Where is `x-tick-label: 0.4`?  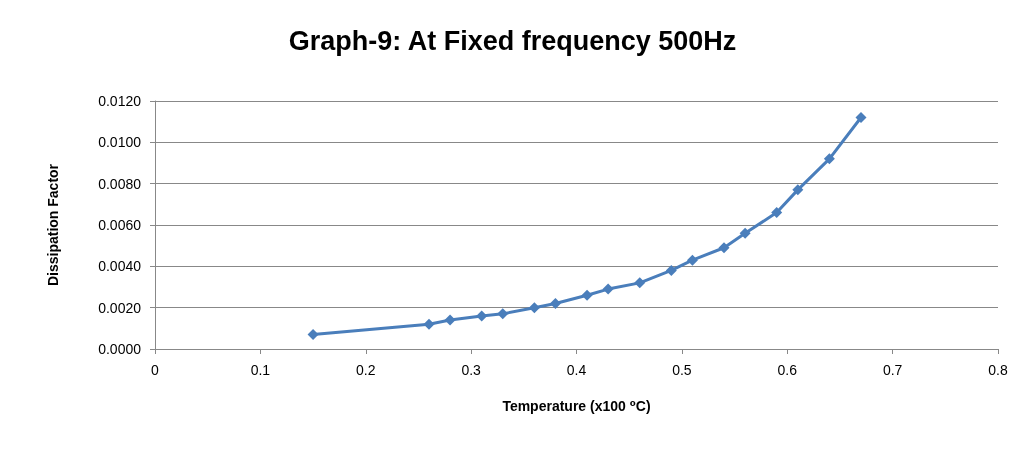
x-tick-label: 0.4 is located at coordinates (576, 370).